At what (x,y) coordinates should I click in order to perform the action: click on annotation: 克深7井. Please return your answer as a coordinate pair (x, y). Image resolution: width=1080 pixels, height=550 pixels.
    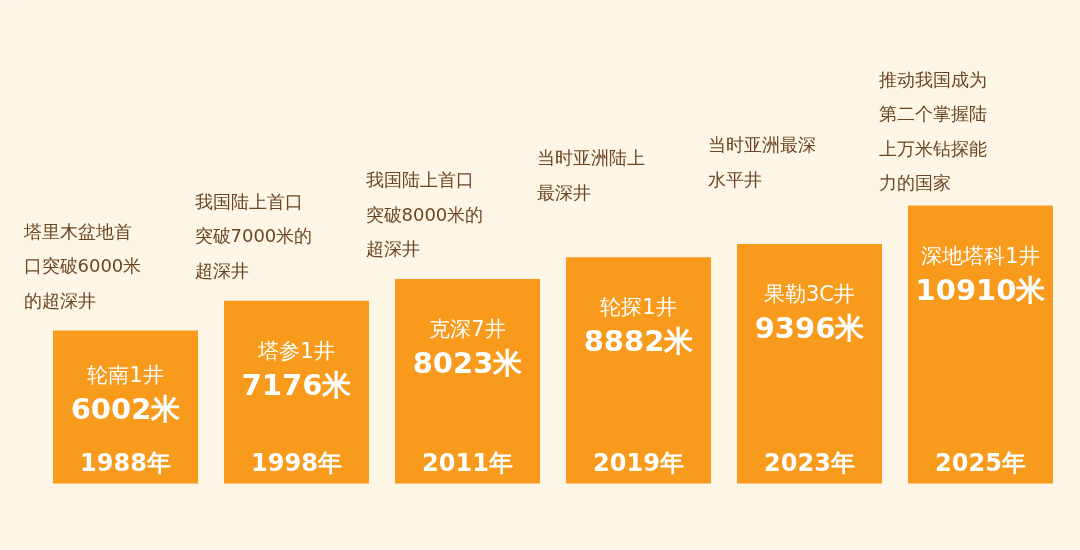
    Looking at the image, I should click on (467, 329).